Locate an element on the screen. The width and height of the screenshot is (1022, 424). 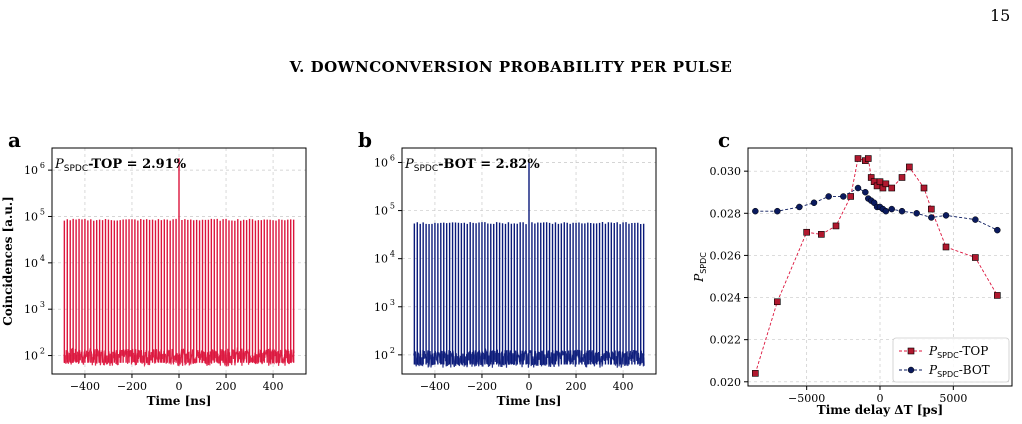
page-number: 15 is located at coordinates (1000, 15).